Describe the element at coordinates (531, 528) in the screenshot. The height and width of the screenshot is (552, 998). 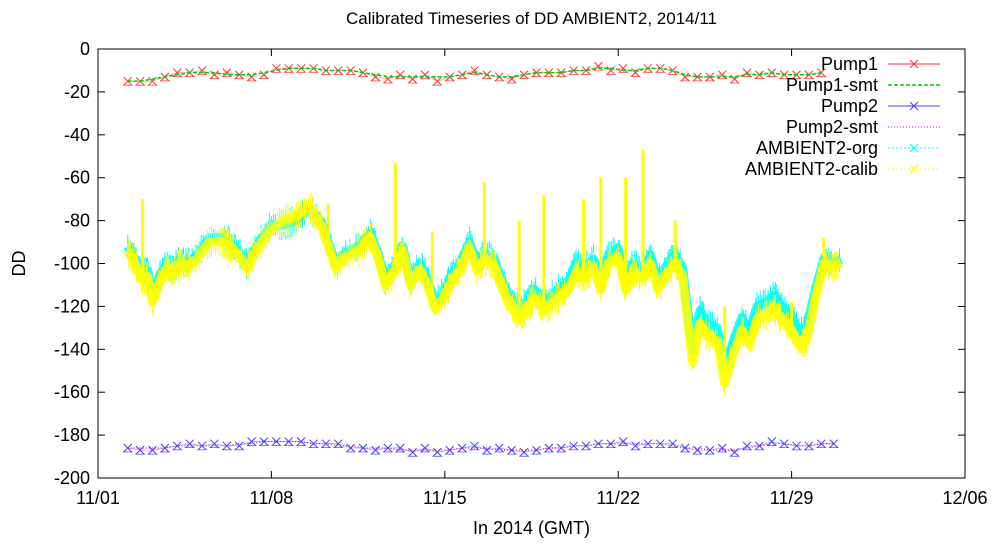
I see `x-axis-label: In 2014 (GMT)` at that location.